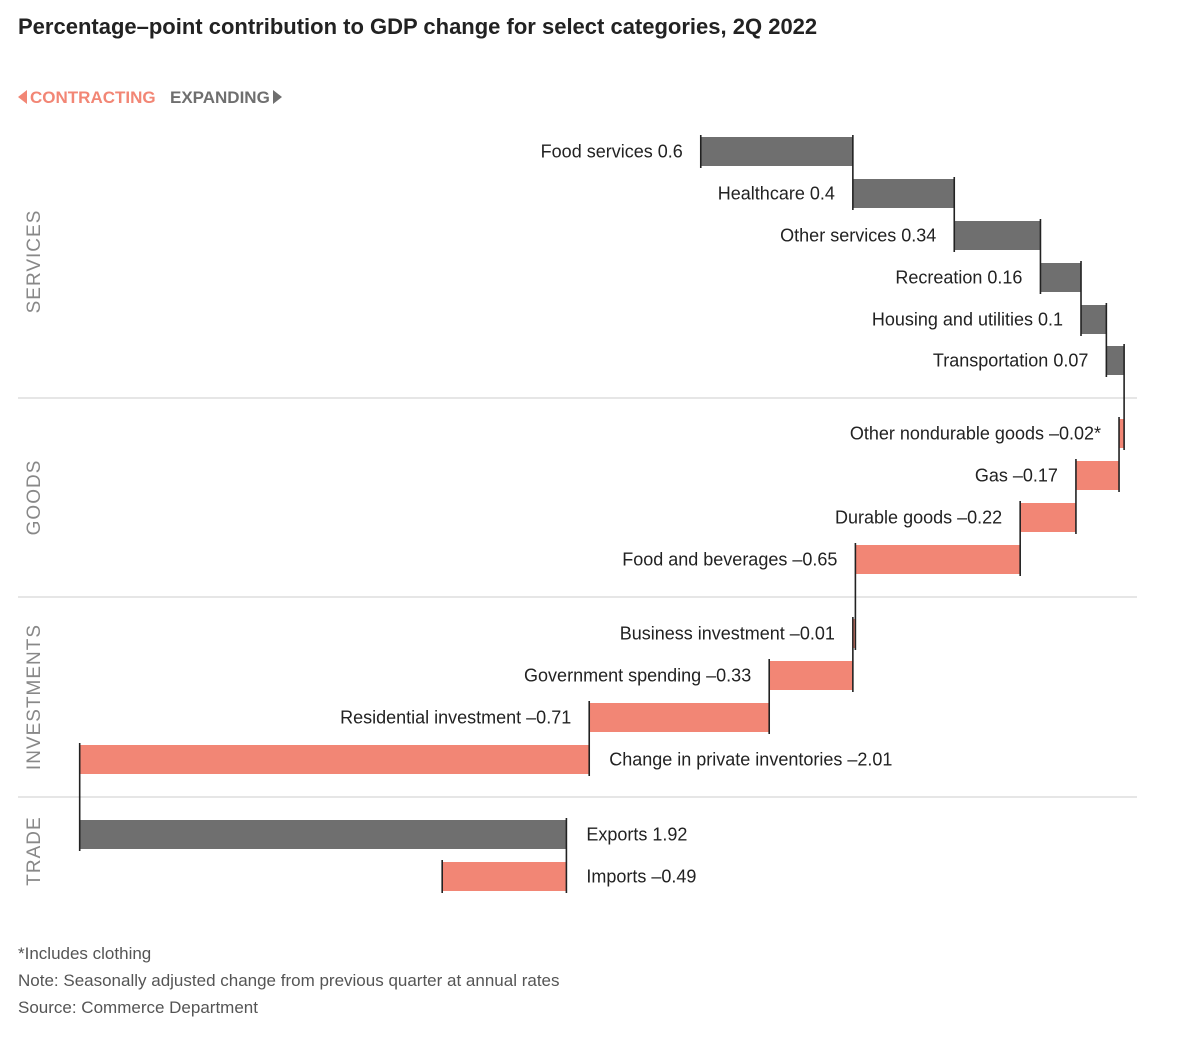 The width and height of the screenshot is (1194, 1042). What do you see at coordinates (858, 236) in the screenshot?
I see `bar-label-2: Other services 0.34` at bounding box center [858, 236].